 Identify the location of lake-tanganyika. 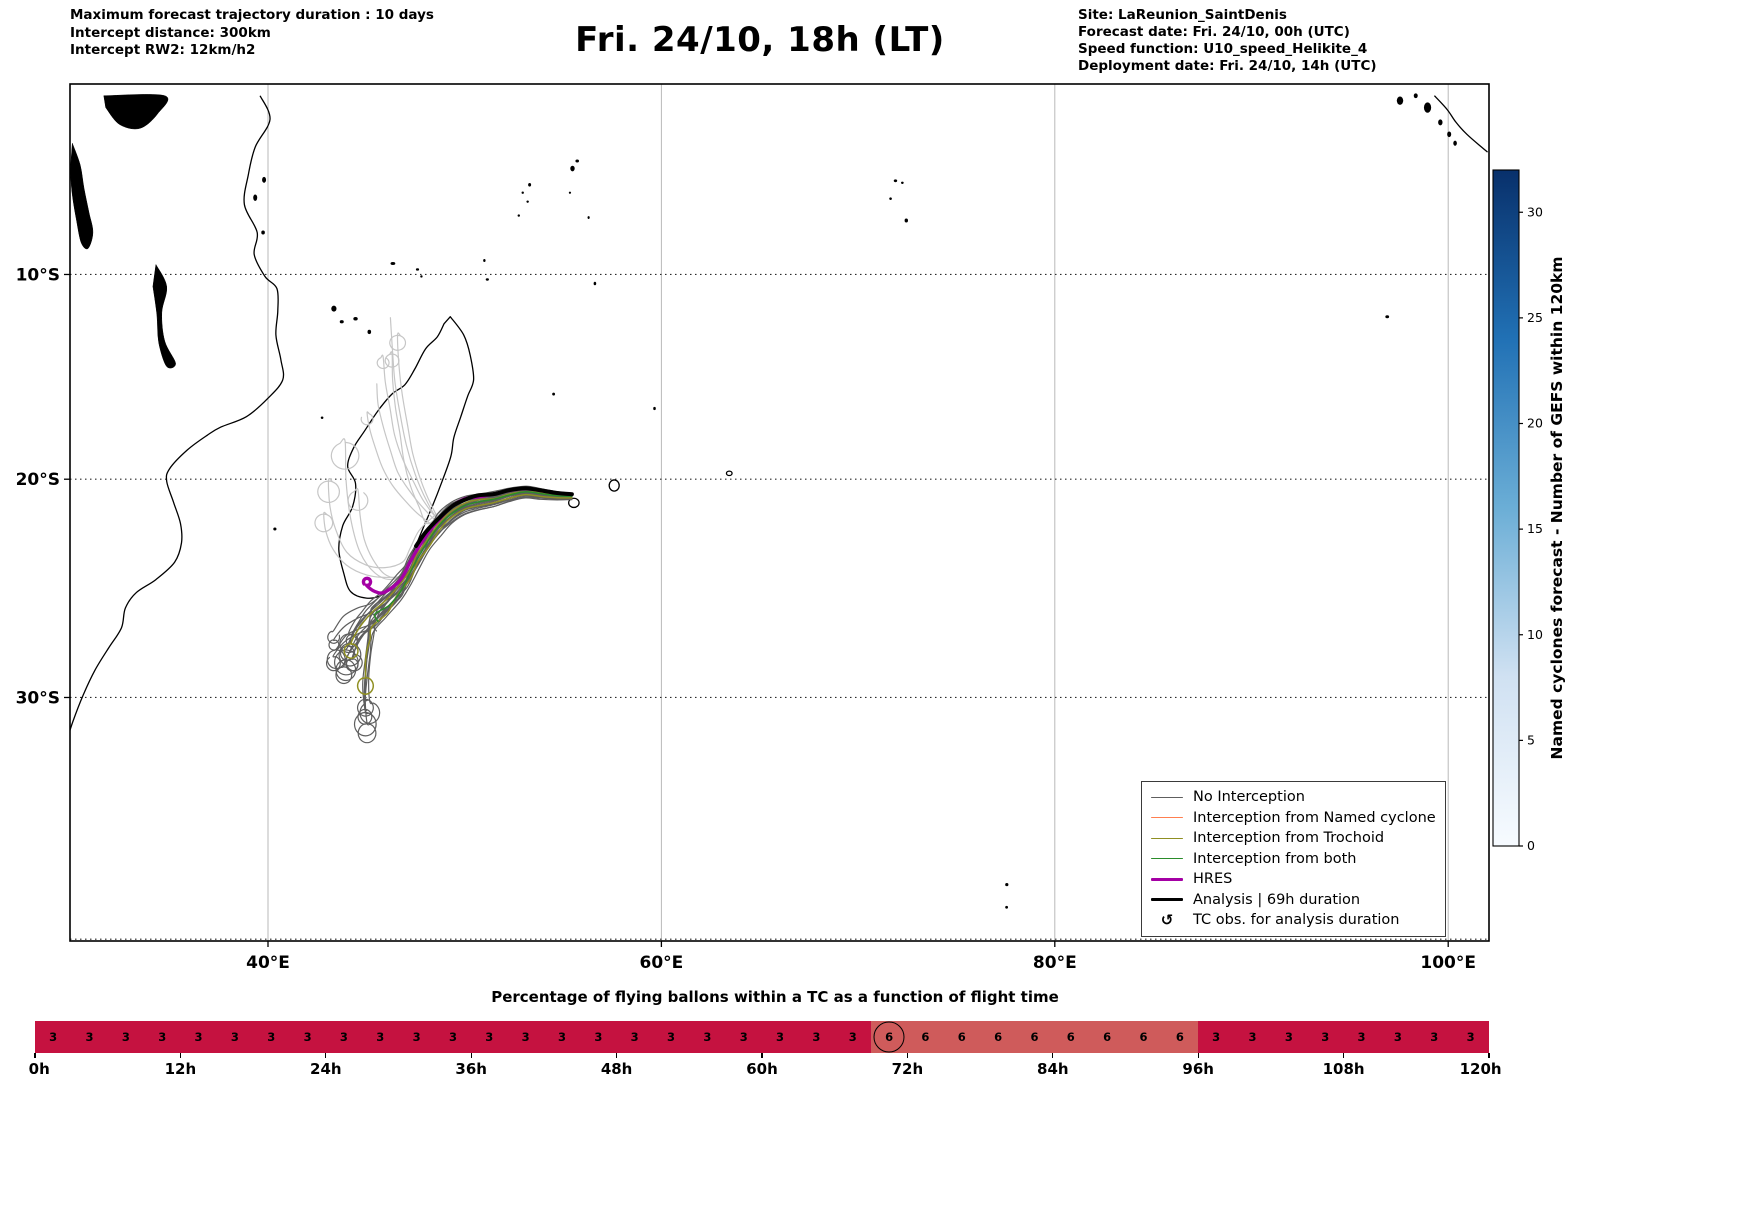
(82, 196).